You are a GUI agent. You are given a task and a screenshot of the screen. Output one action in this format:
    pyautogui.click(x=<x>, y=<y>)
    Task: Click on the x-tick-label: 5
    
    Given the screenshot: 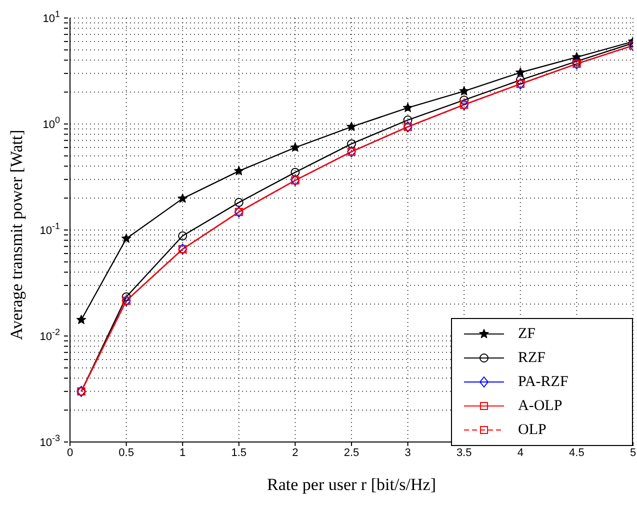 What is the action you would take?
    pyautogui.click(x=633, y=452)
    